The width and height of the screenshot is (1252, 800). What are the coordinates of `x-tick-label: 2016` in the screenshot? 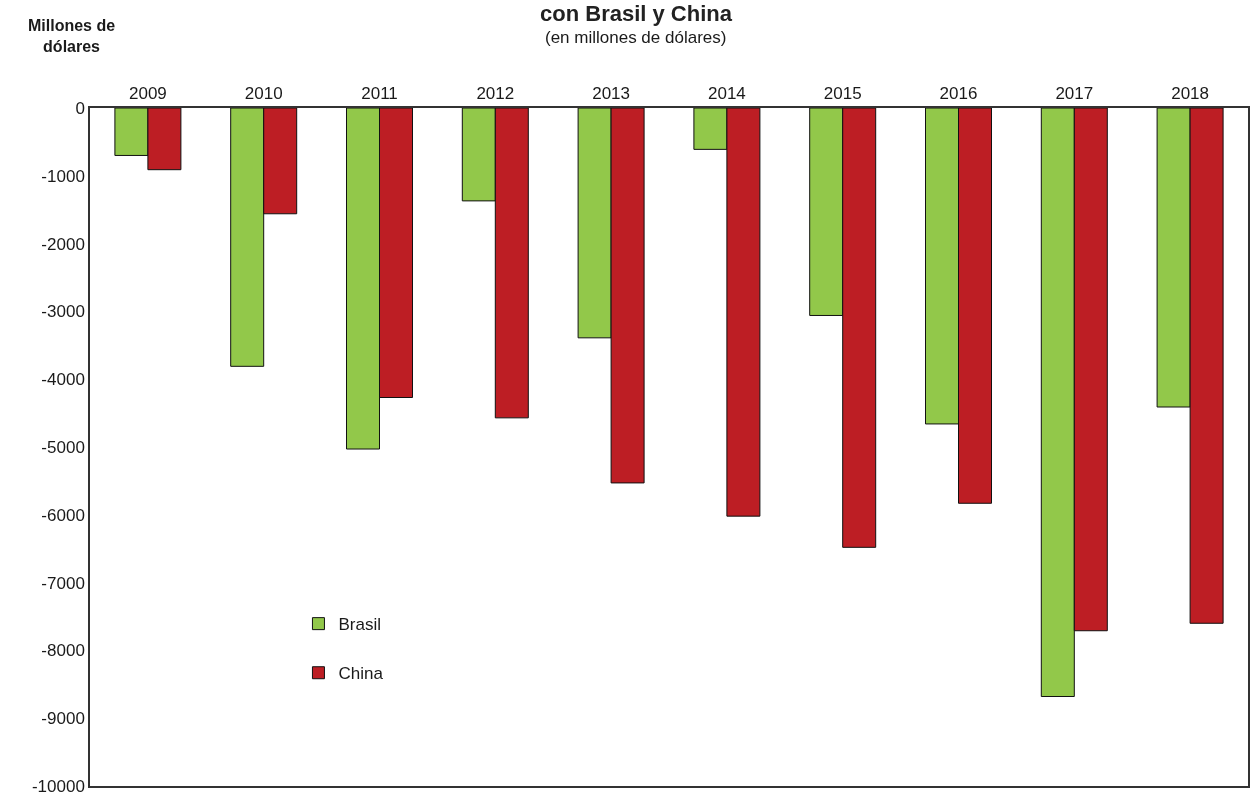 It's located at (958, 94).